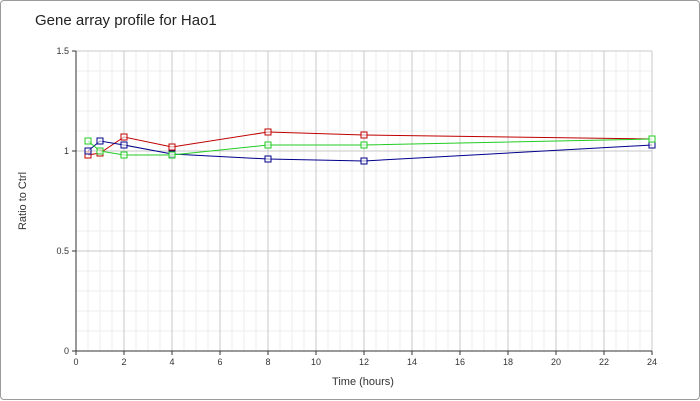 The image size is (700, 401). I want to click on y-tick-labels: 0 0.5 1 1.5, so click(62, 201).